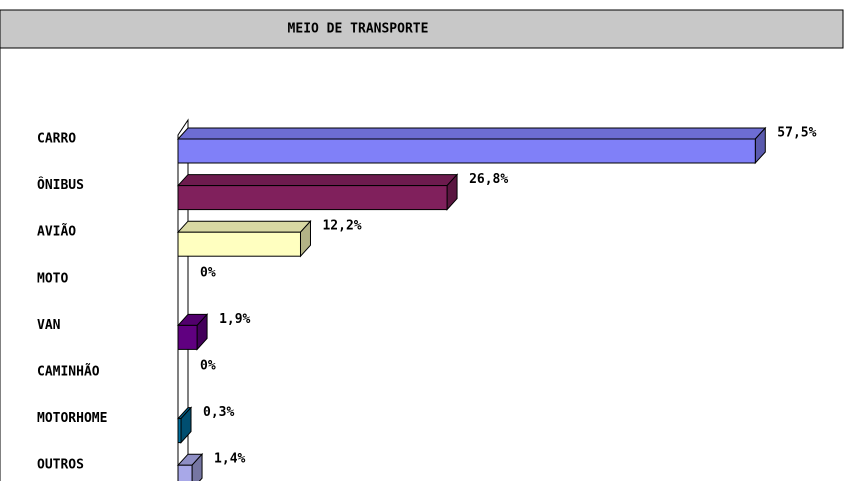 The width and height of the screenshot is (844, 481). I want to click on value-label: 26,8%, so click(488, 179).